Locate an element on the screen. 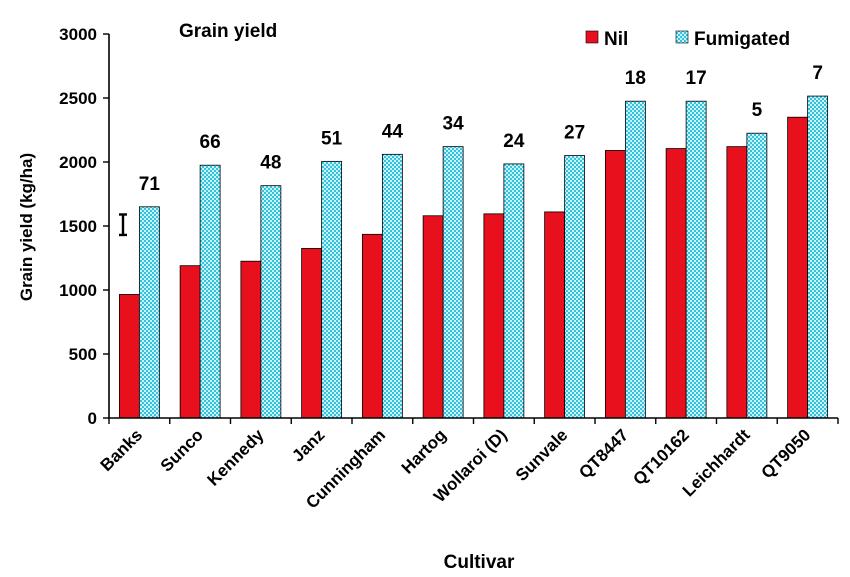 Image resolution: width=850 pixels, height=577 pixels. y-tick-label: 2500 is located at coordinates (78, 98).